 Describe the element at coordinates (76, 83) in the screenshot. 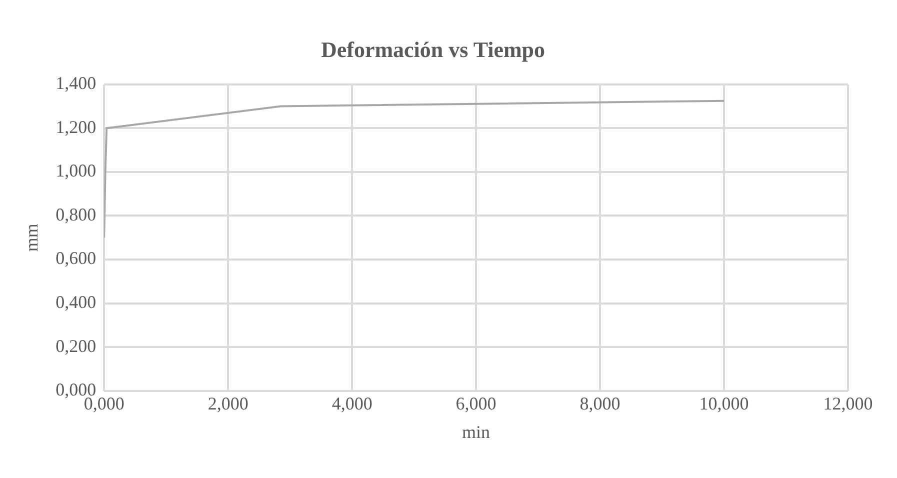

I see `y-tick-label: 1,400` at that location.